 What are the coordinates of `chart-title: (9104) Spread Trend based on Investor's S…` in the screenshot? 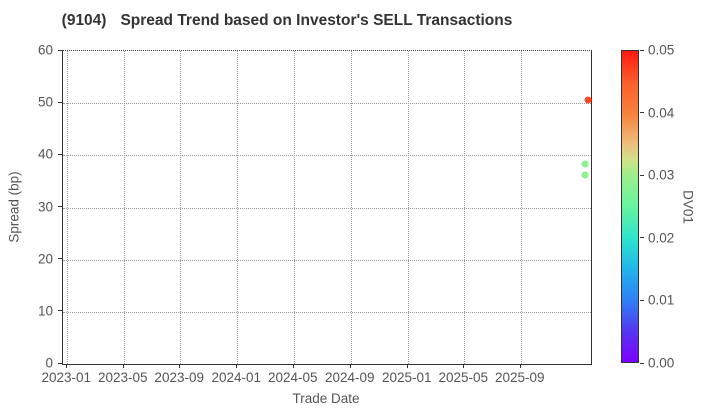 It's located at (287, 21).